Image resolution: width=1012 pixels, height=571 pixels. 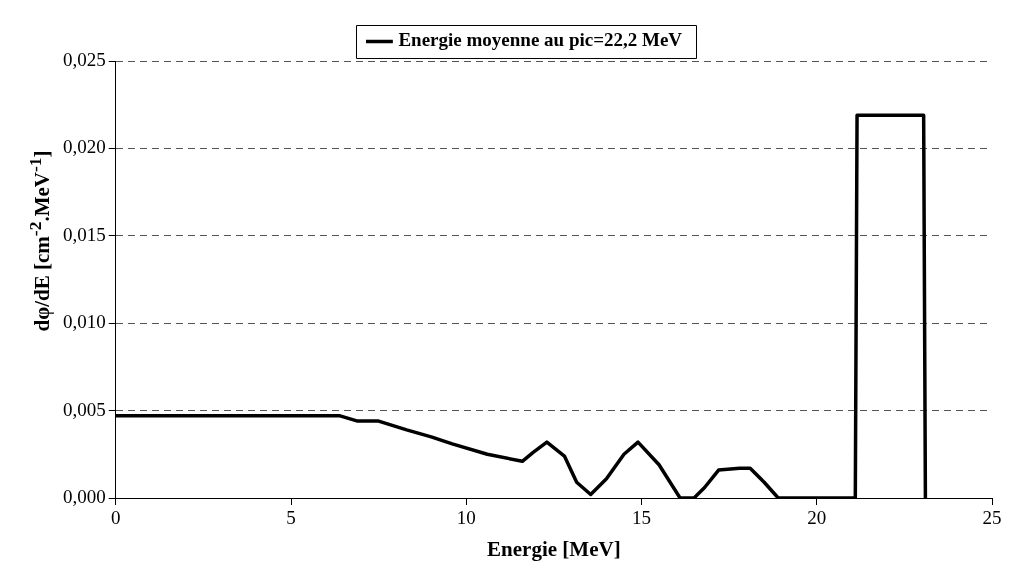 What do you see at coordinates (84, 147) in the screenshot?
I see `y-tick-label: 0,020` at bounding box center [84, 147].